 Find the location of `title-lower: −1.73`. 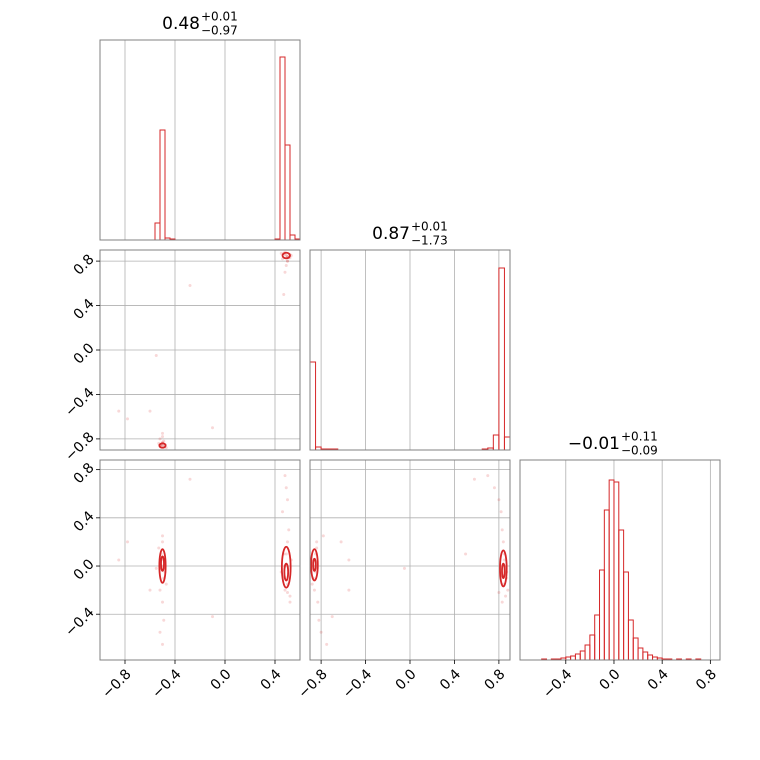

title-lower: −1.73 is located at coordinates (429, 241).